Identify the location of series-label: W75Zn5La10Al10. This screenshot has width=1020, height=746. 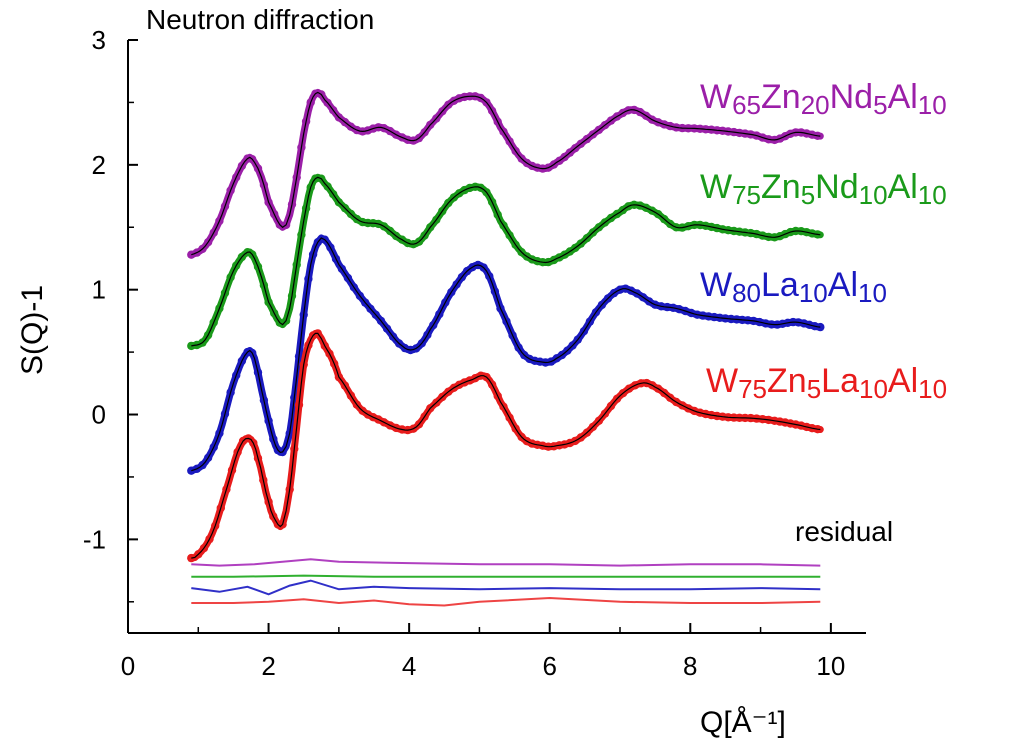
(826, 383).